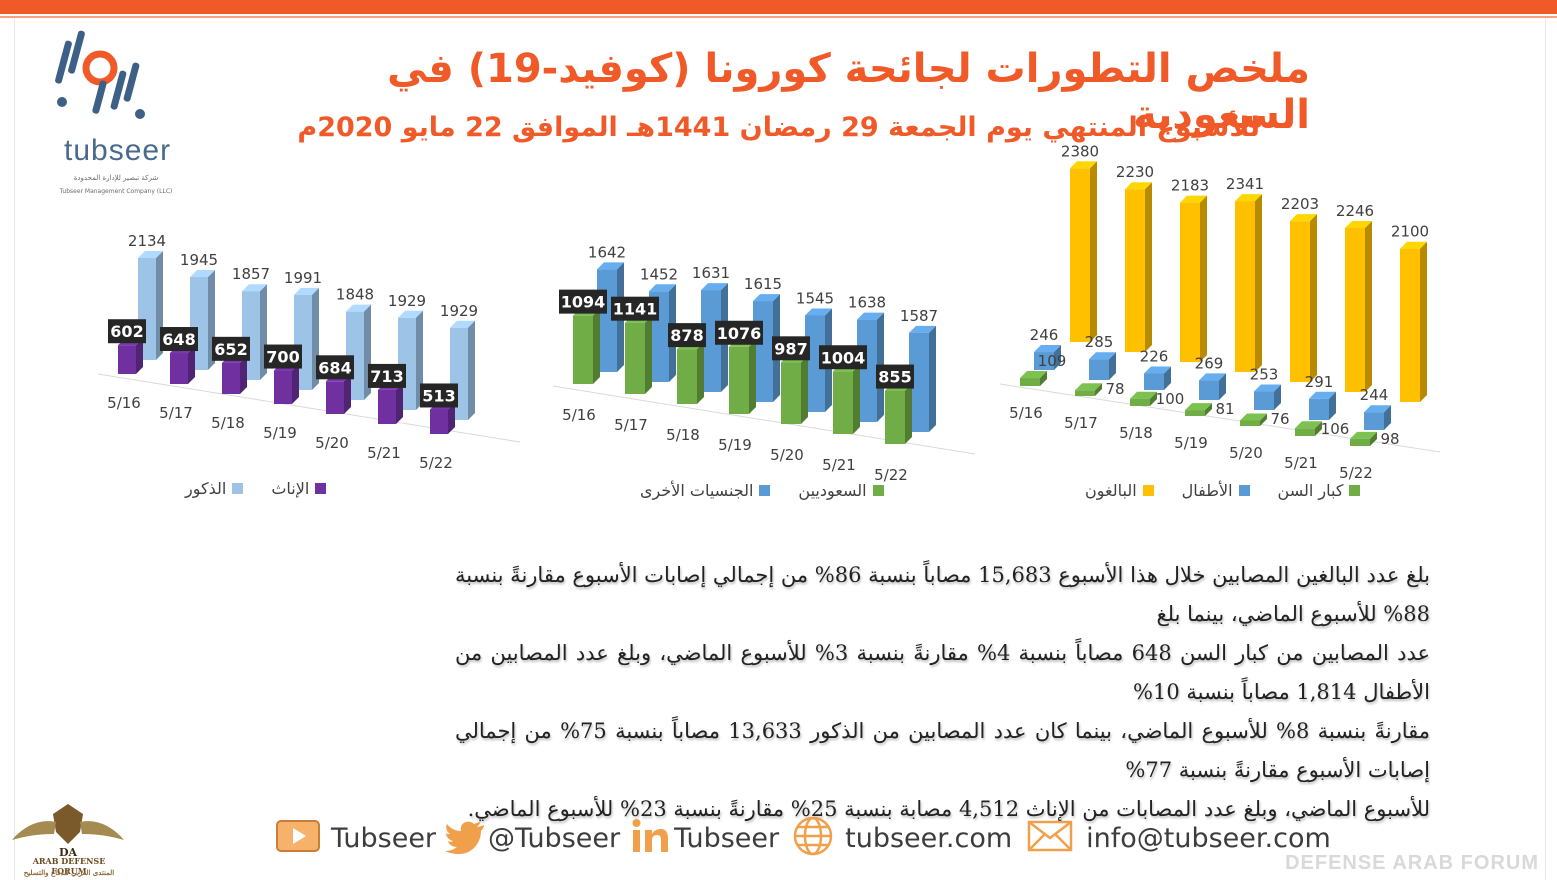  I want to click on data-label: 246, so click(1044, 335).